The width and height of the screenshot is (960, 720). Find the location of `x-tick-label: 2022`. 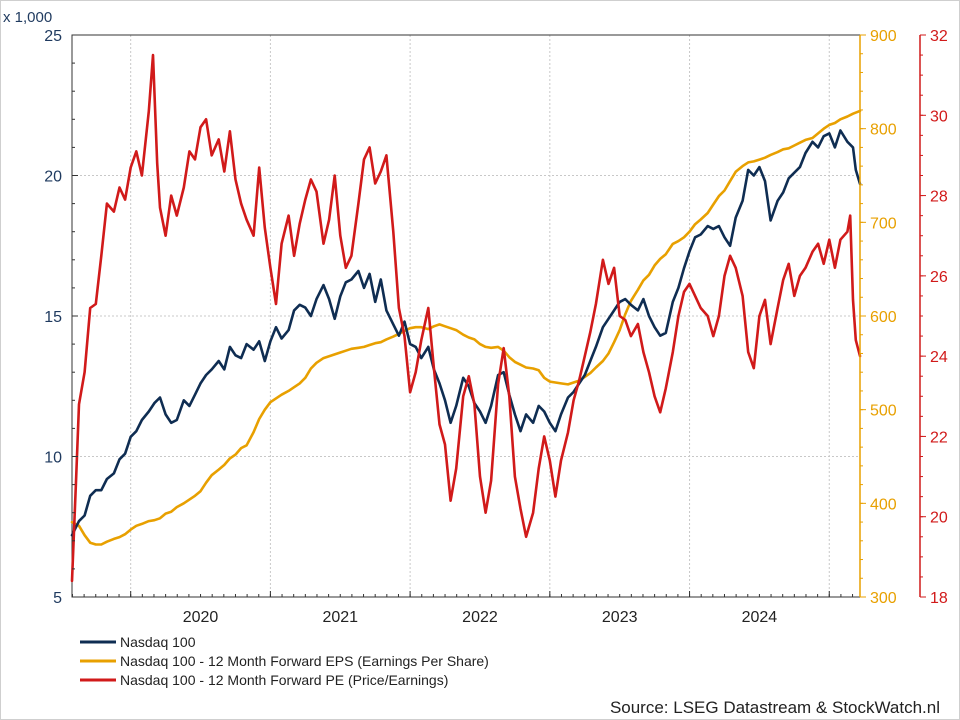

x-tick-label: 2022 is located at coordinates (480, 617).